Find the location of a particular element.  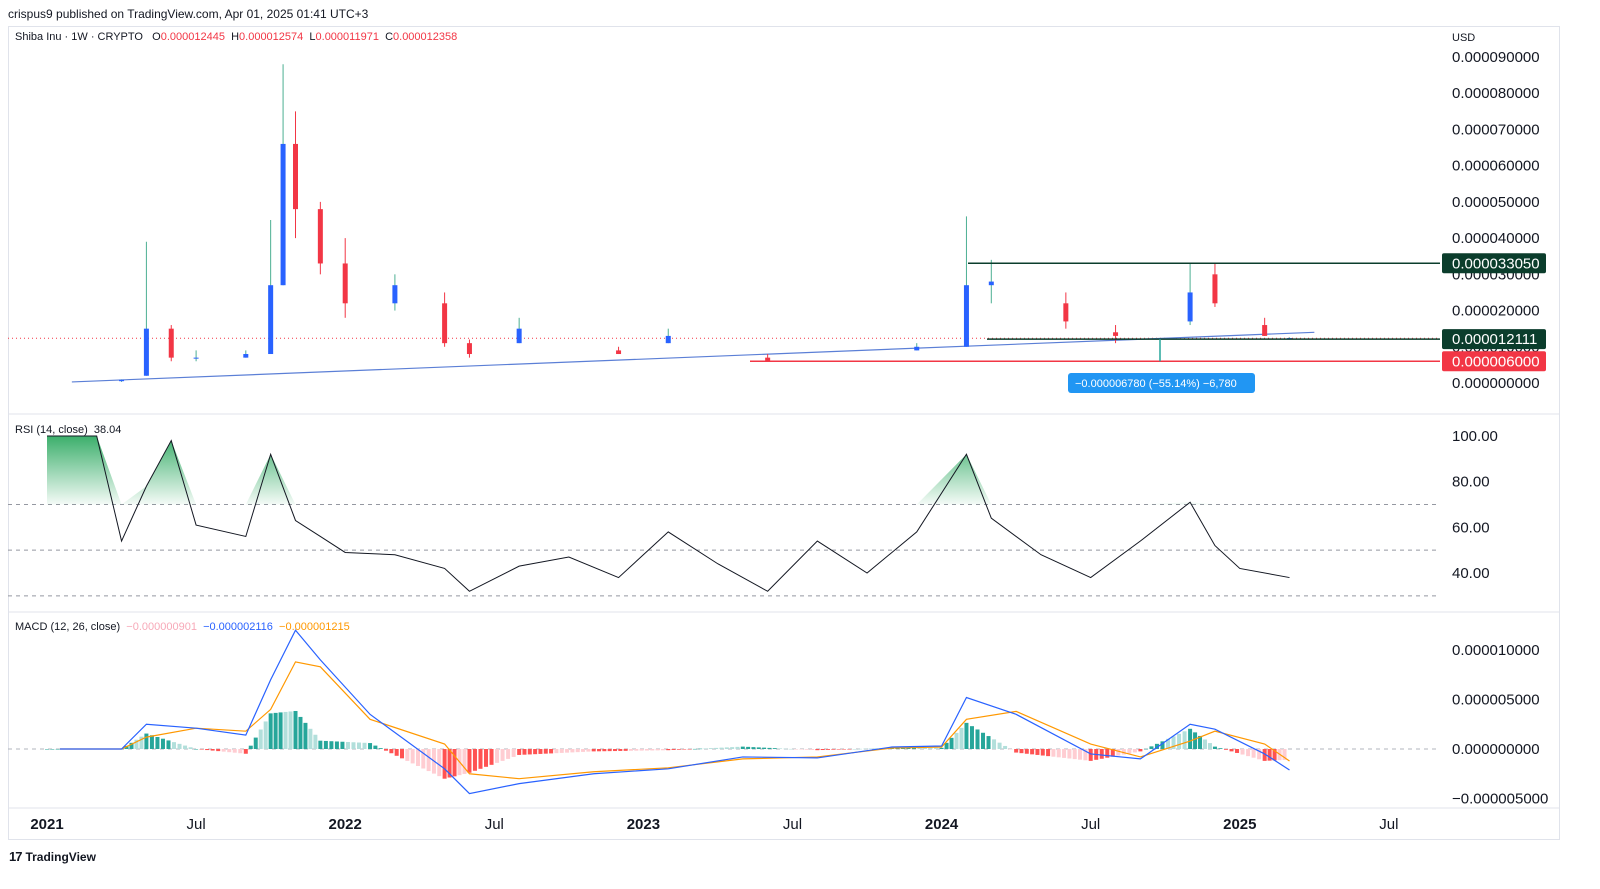

time-axis-tick-label: 2022 is located at coordinates (345, 824).